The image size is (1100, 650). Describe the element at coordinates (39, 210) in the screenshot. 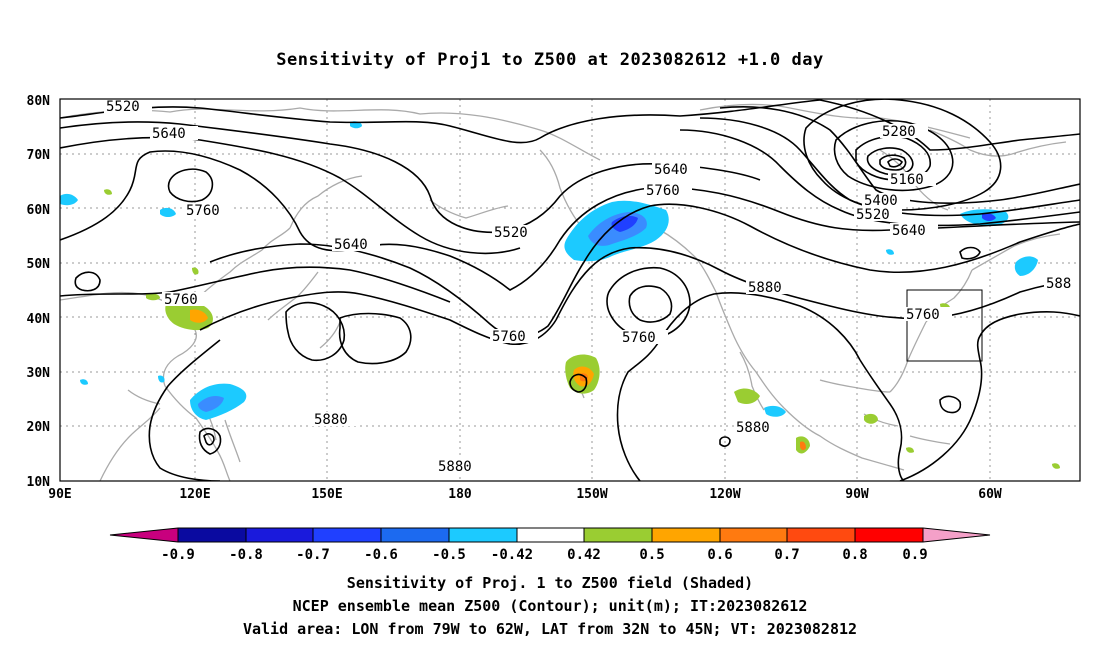

I see `lat-label: 60N` at that location.